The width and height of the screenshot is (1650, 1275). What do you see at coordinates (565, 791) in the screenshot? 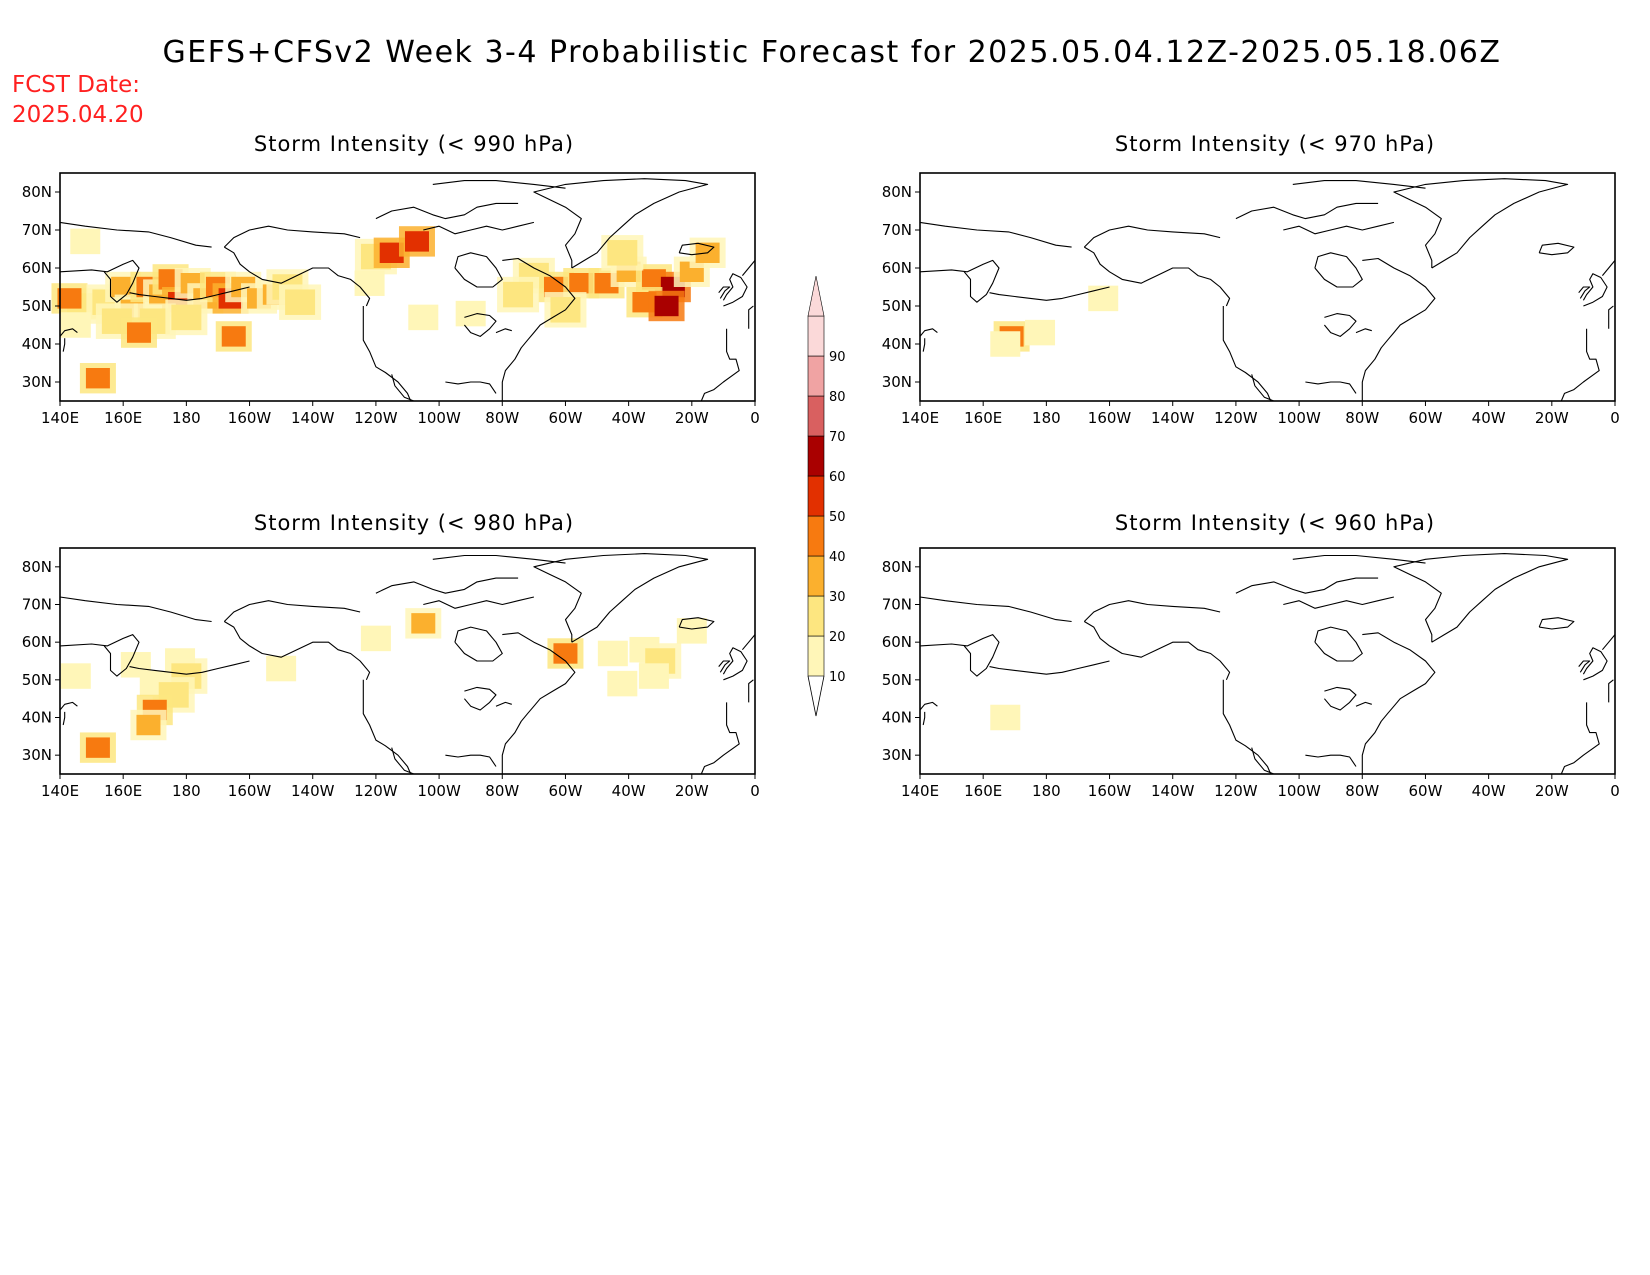
I see `lon-tick-label: 60W` at bounding box center [565, 791].